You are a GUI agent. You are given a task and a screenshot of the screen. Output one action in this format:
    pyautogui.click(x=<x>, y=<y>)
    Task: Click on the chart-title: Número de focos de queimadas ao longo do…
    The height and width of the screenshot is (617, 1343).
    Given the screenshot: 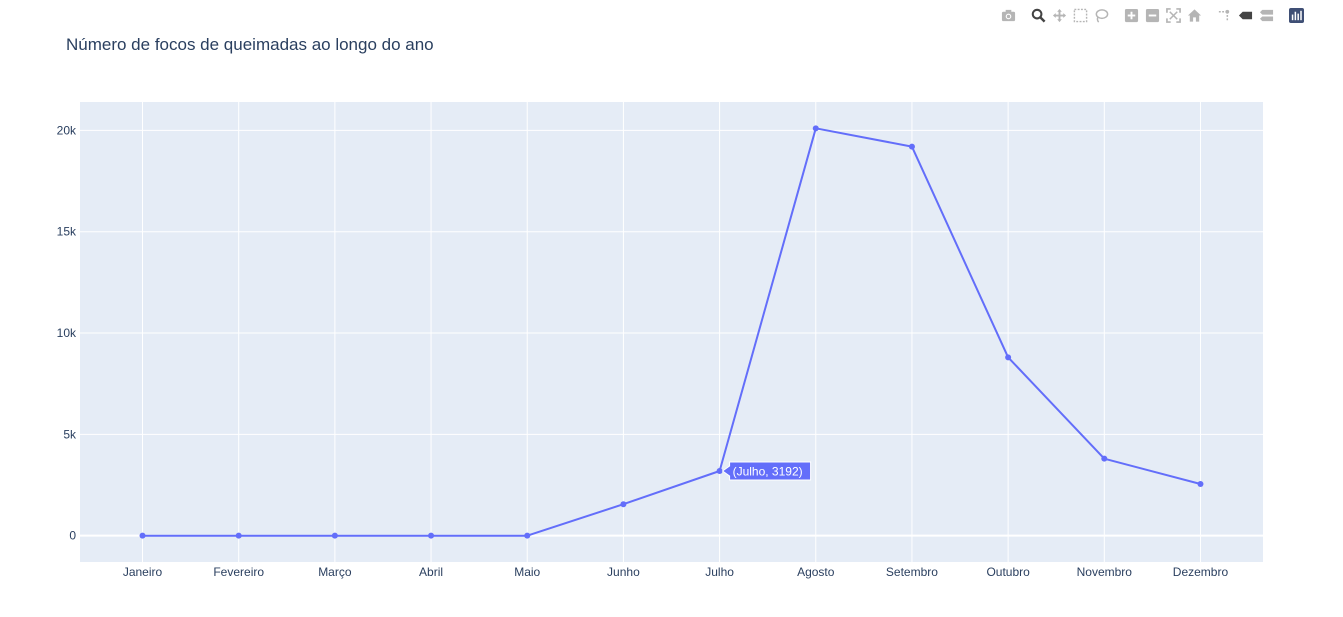 What is the action you would take?
    pyautogui.click(x=250, y=44)
    